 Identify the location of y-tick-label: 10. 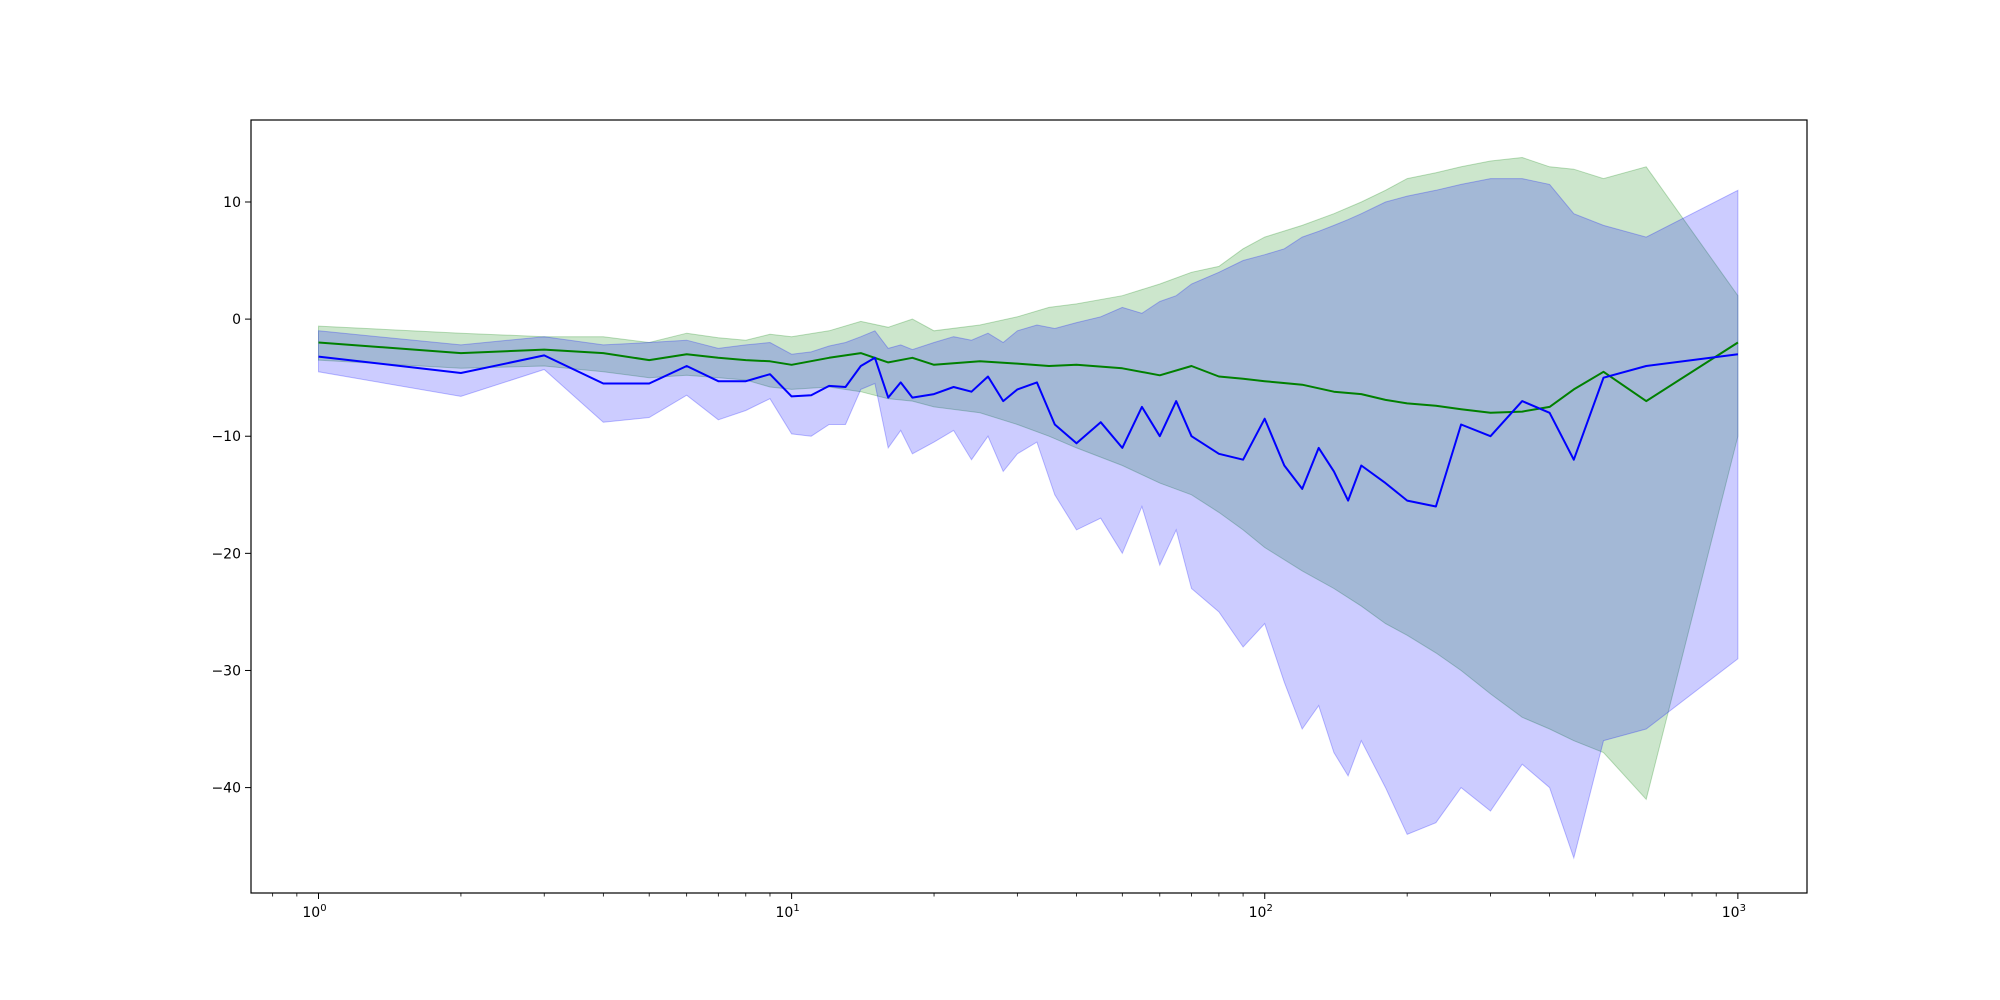
(232, 203).